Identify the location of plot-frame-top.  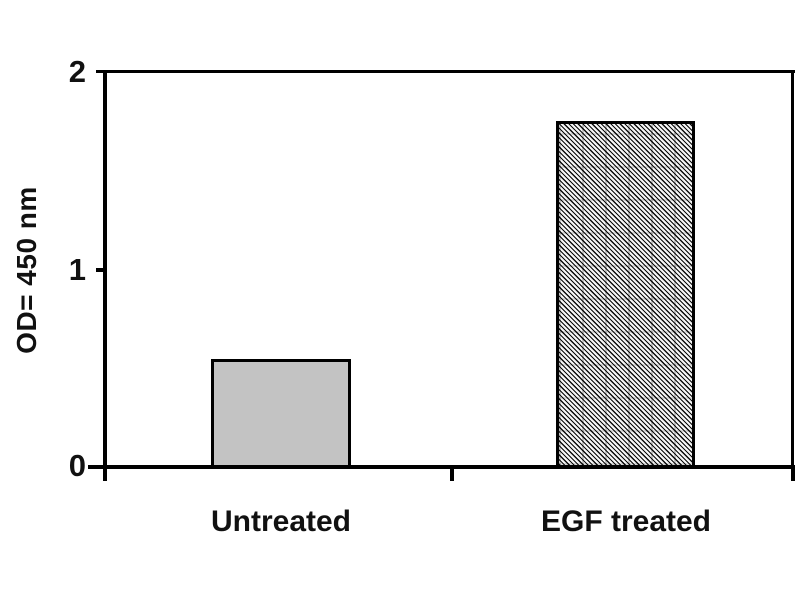
(445, 71).